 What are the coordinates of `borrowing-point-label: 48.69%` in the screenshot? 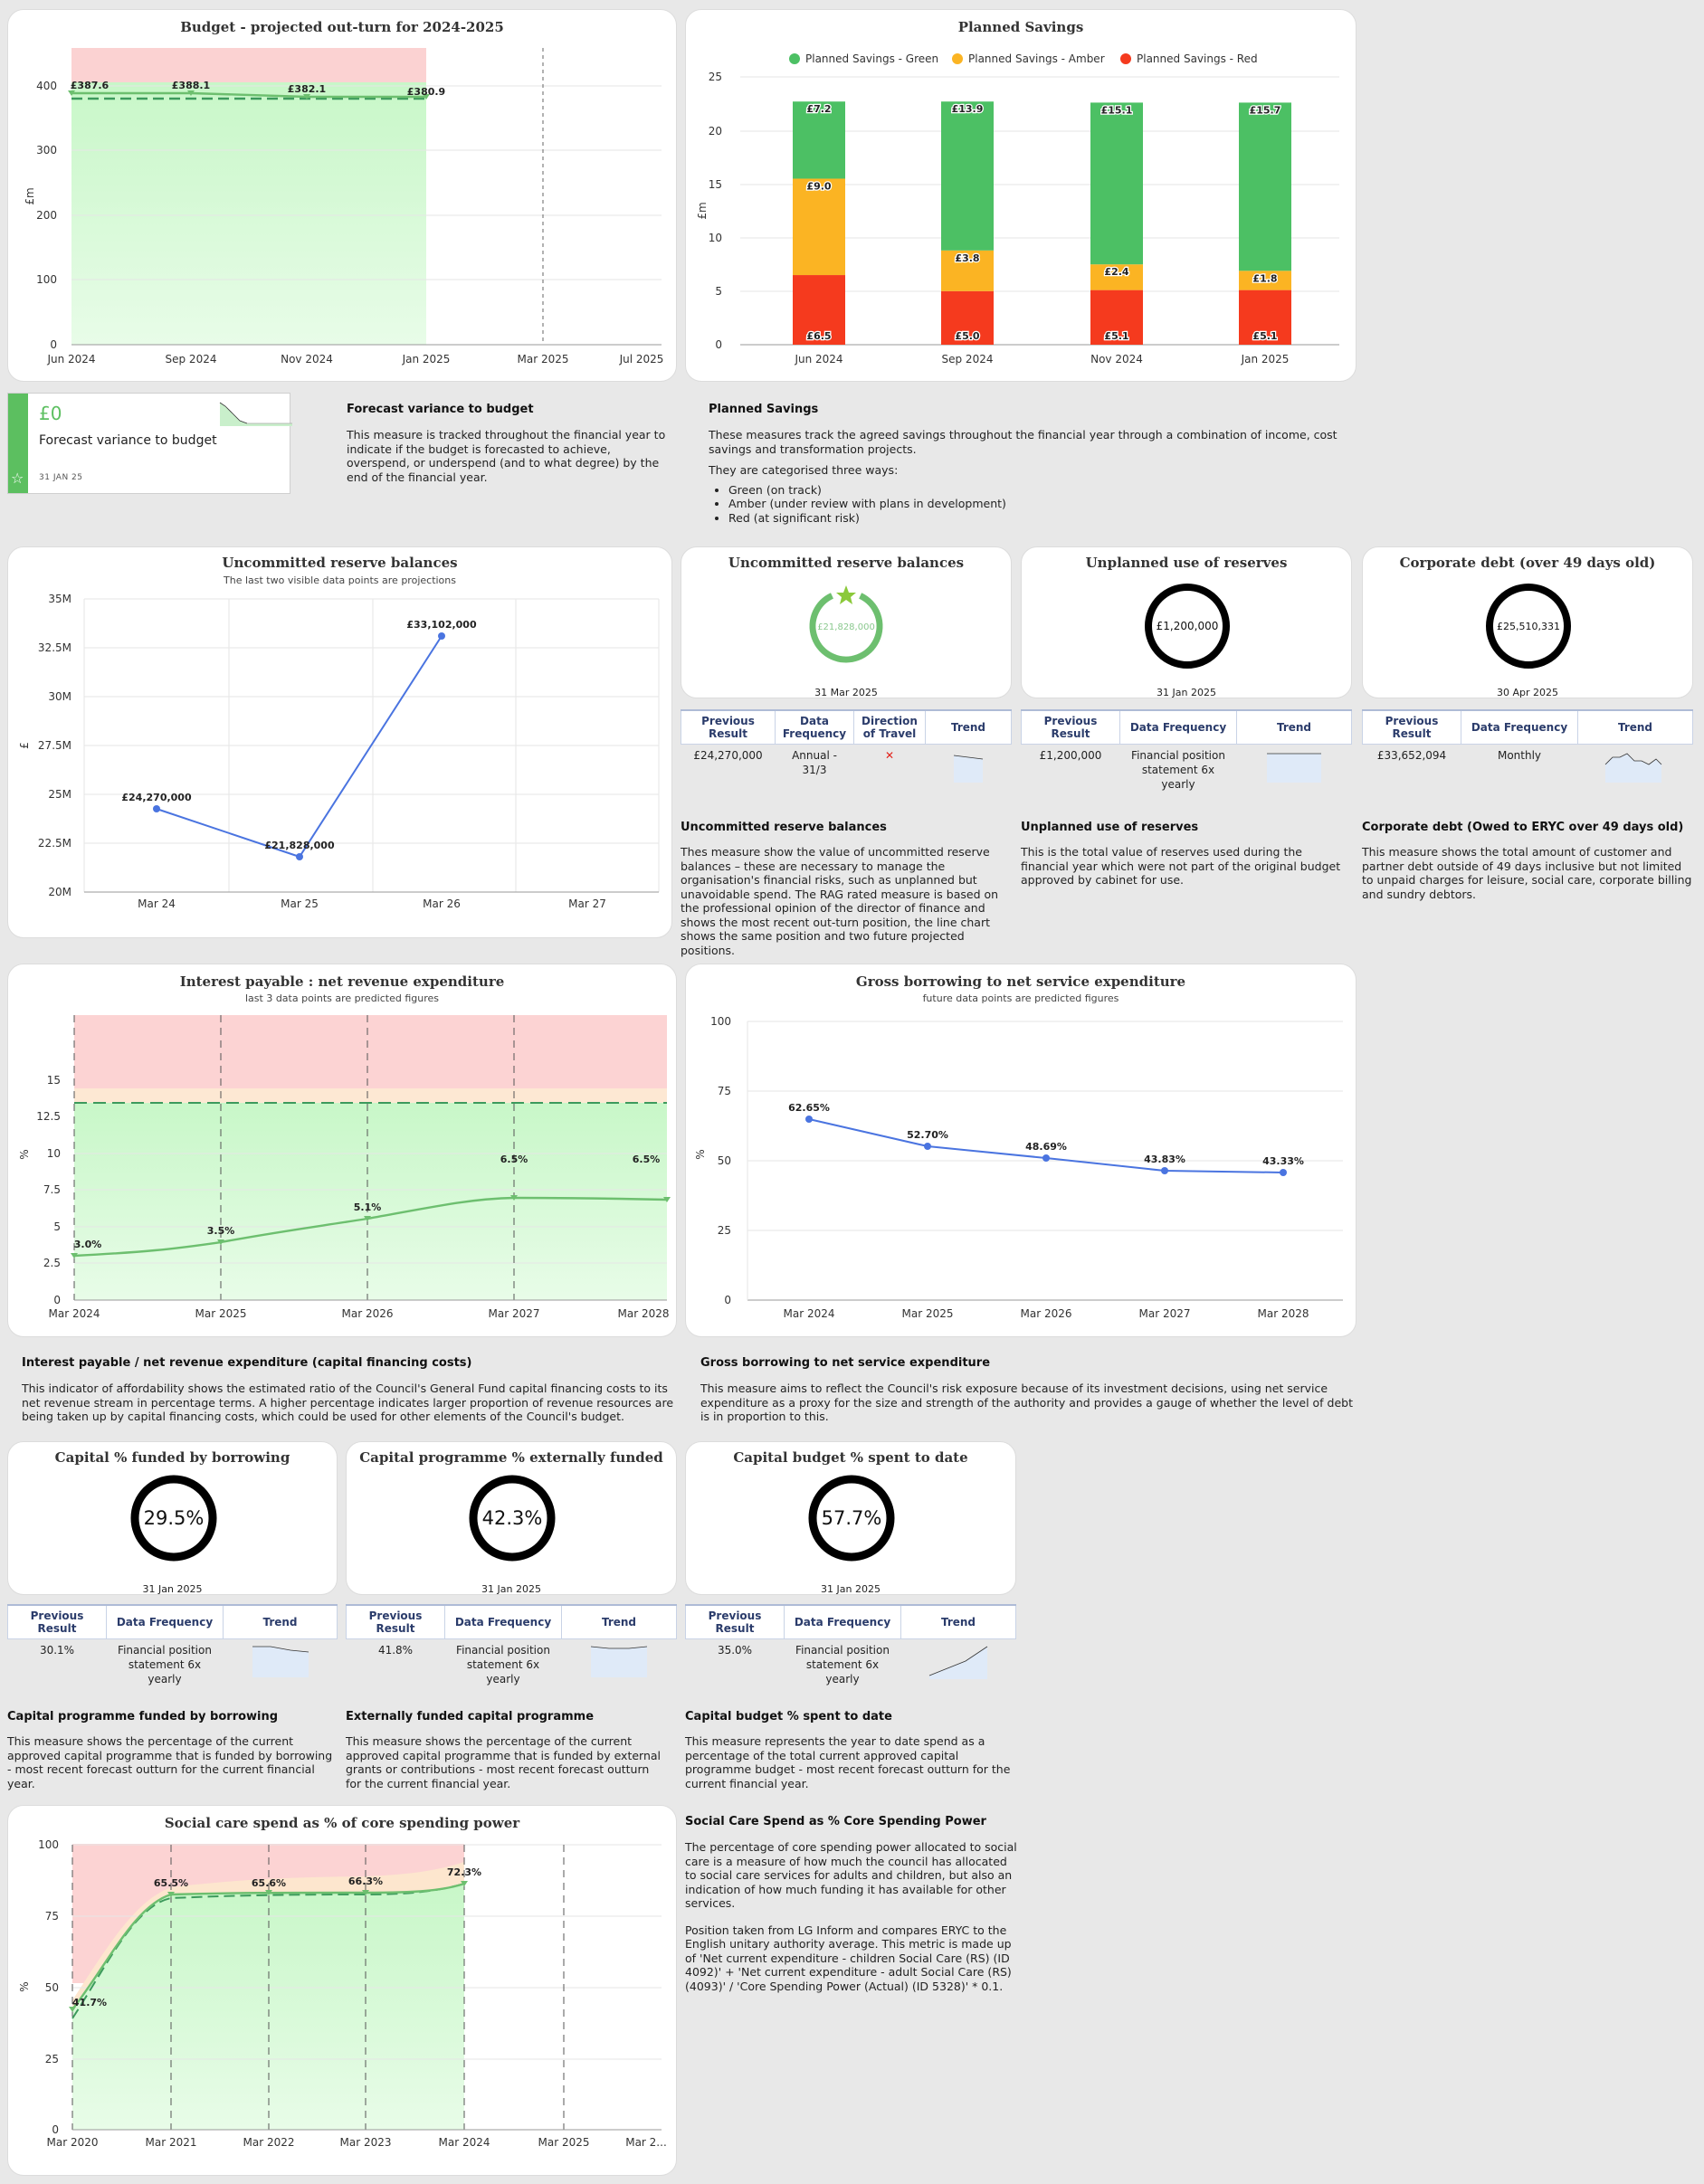 It's located at (1046, 1147).